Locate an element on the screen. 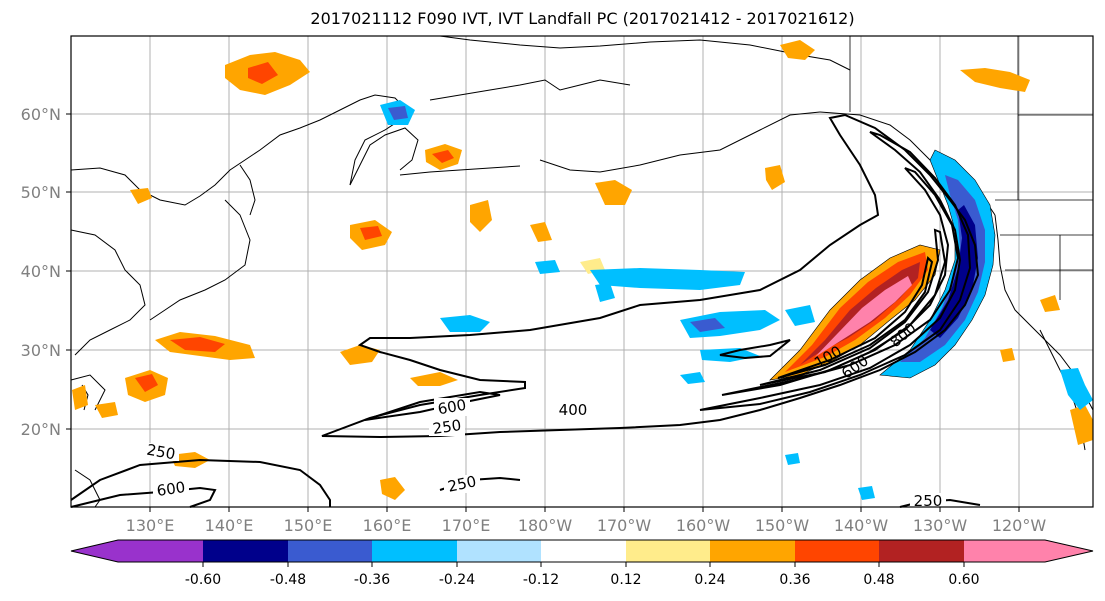  colorbar-label: -0.60 is located at coordinates (203, 580).